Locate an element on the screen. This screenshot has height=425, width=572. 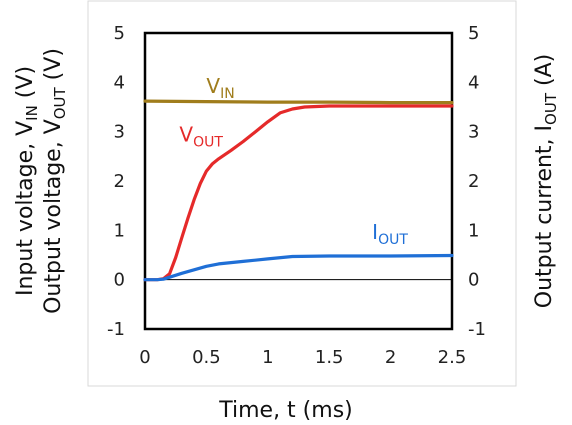
x-axis-label: Time, t (ms) is located at coordinates (285, 410).